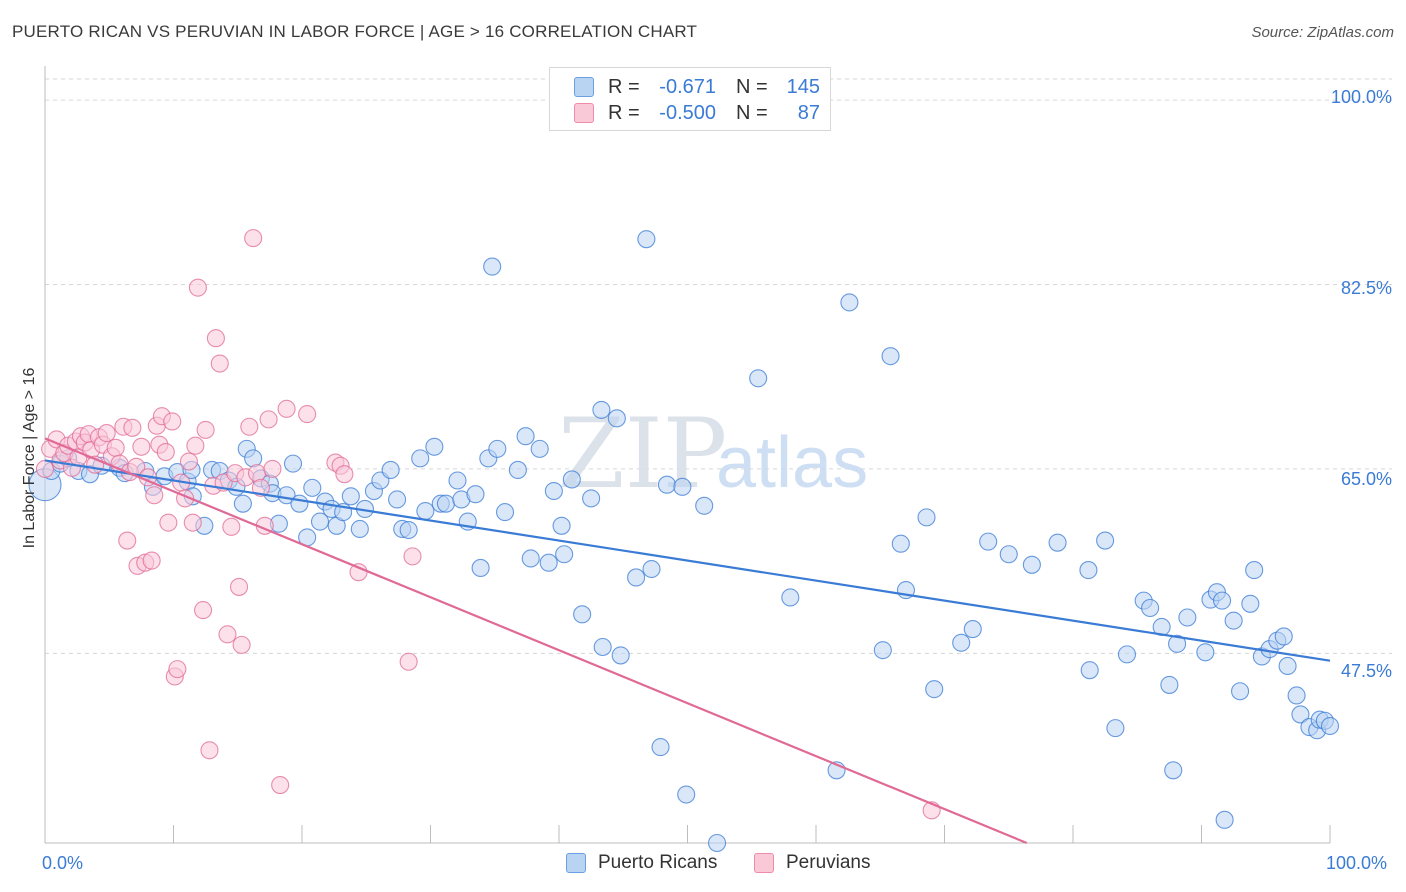  I want to click on x-tick-label: 0.0%, so click(63, 863).